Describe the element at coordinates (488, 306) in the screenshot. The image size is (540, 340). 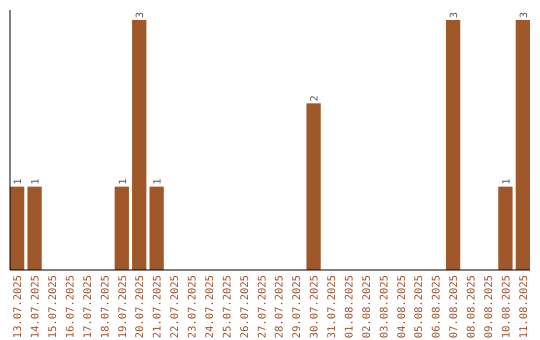
I see `x-tick-label: 09.08.2025` at that location.